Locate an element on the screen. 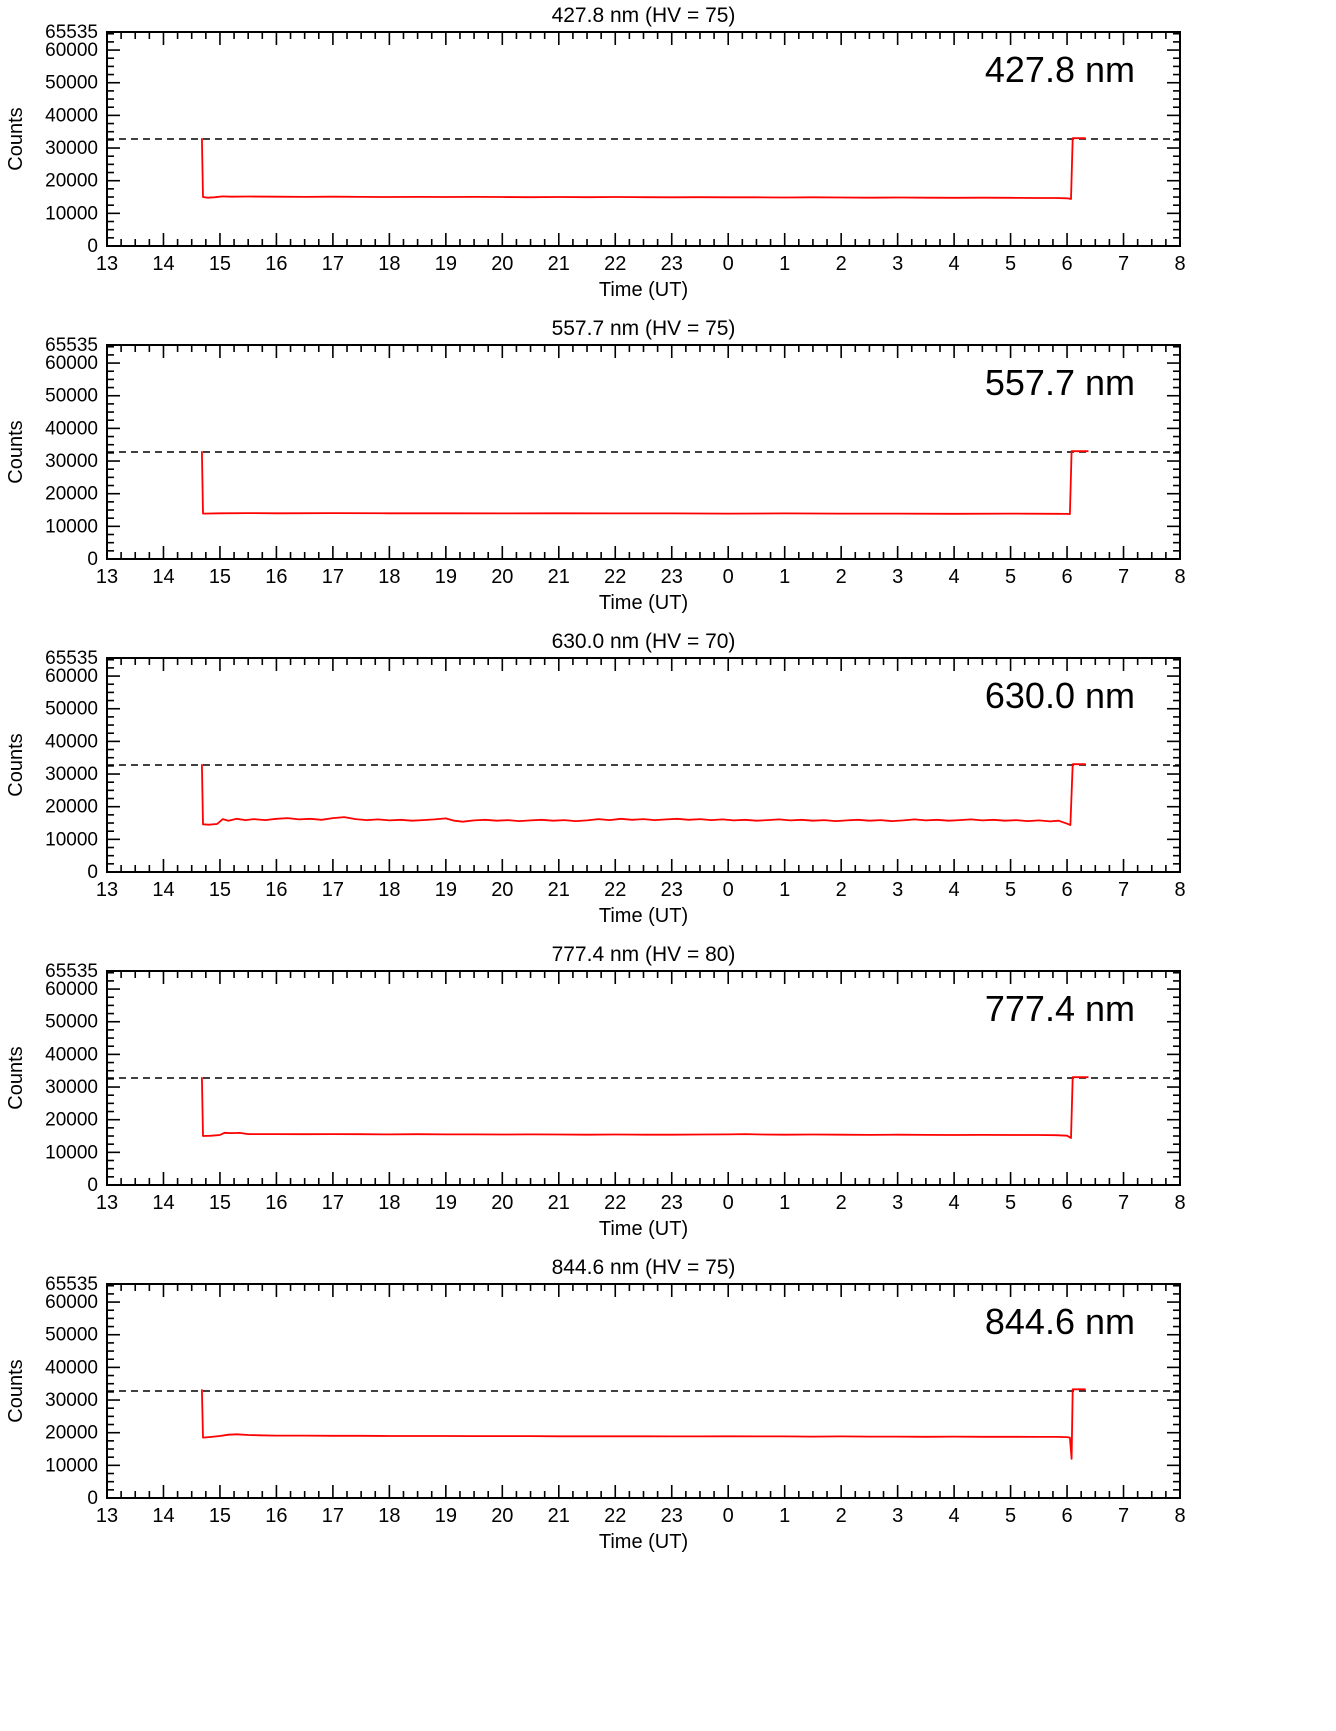 The width and height of the screenshot is (1336, 1731). wavelength-label: 777.4 nm is located at coordinates (1060, 1008).